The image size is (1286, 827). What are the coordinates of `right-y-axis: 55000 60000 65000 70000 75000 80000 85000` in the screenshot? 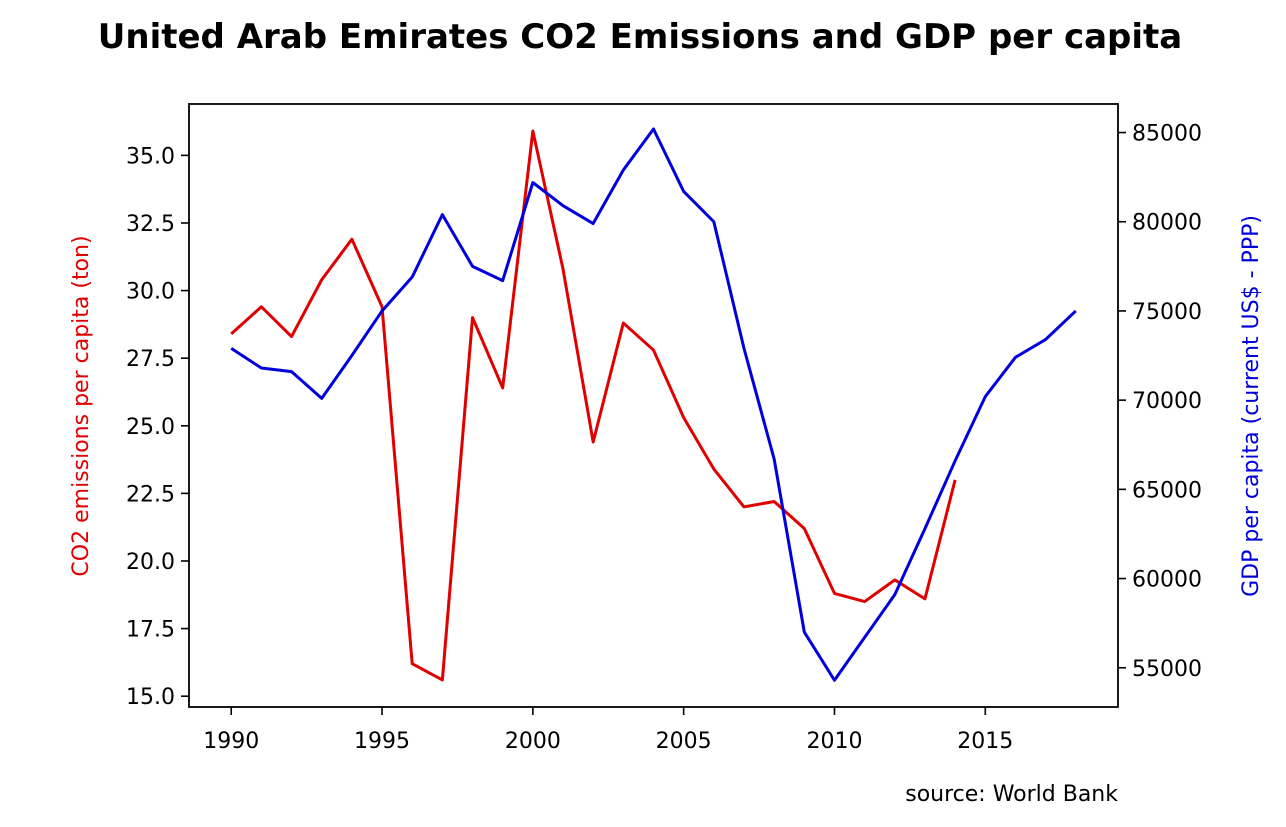 It's located at (1160, 402).